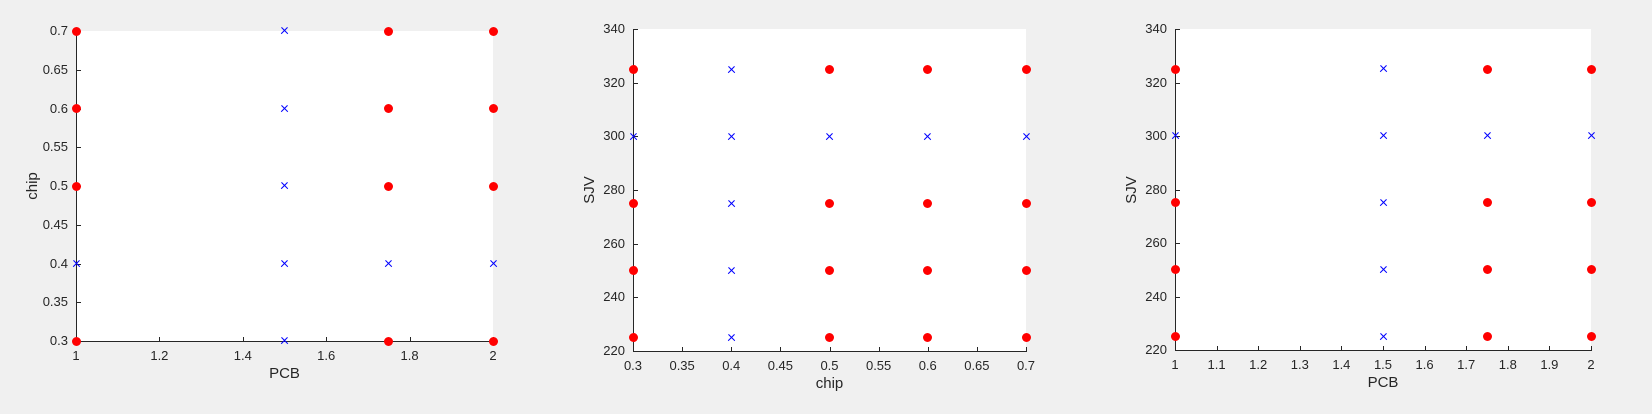  What do you see at coordinates (829, 383) in the screenshot?
I see `x-axis-label: chip` at bounding box center [829, 383].